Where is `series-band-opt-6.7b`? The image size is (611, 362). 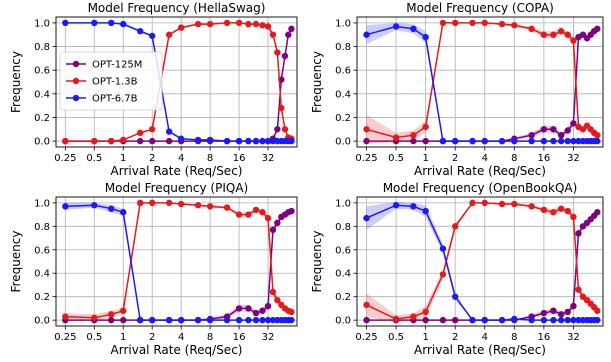 series-band-opt-6.7b is located at coordinates (178, 261).